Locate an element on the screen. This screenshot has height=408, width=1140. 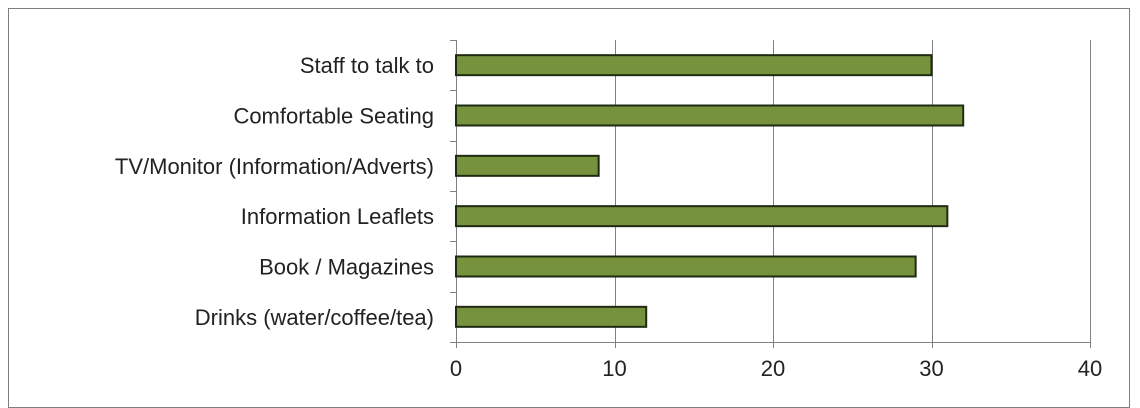
category-label: Information Leaflets is located at coordinates (337, 216).